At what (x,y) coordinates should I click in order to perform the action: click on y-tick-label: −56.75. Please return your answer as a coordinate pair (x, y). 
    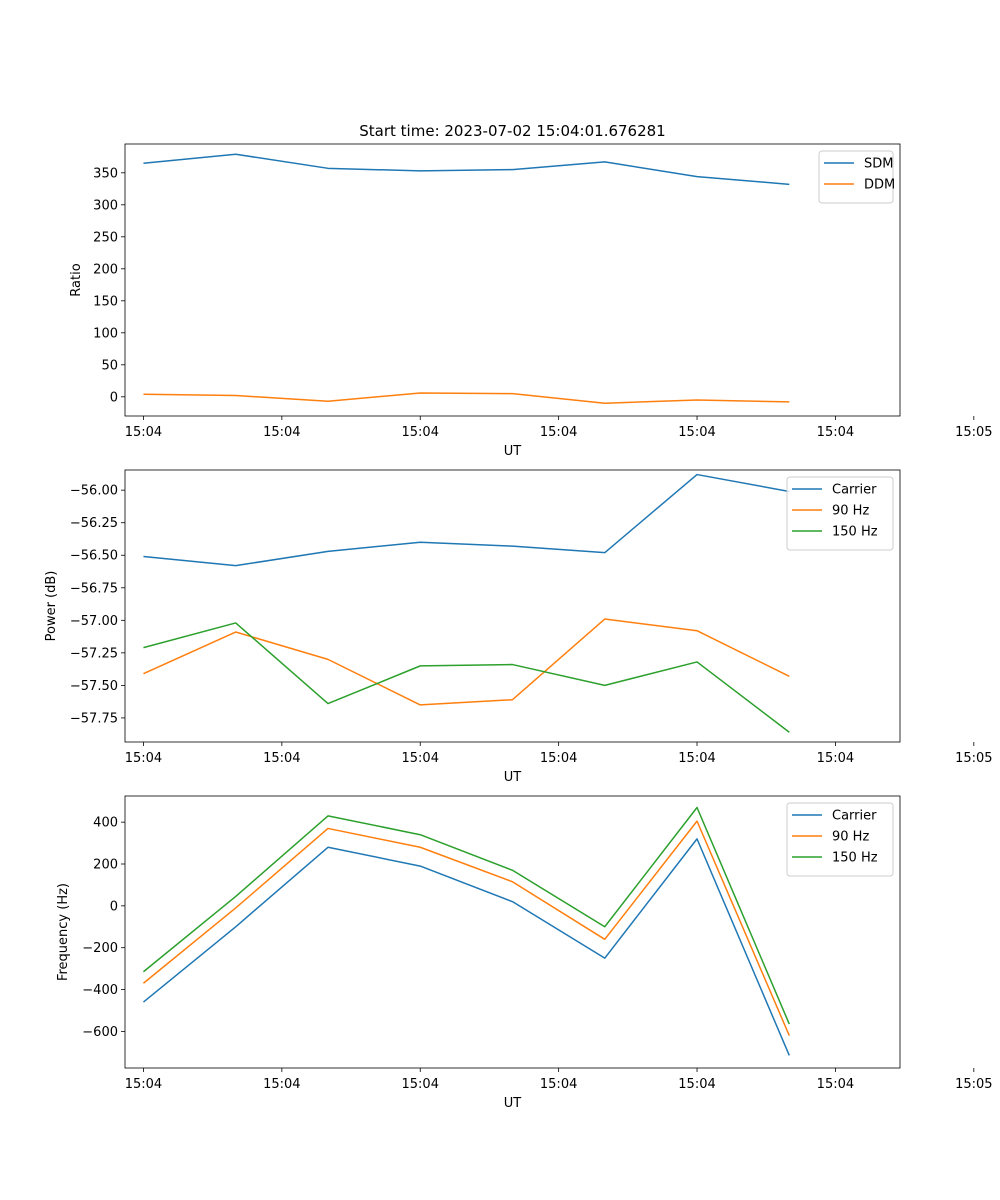
    Looking at the image, I should click on (94, 588).